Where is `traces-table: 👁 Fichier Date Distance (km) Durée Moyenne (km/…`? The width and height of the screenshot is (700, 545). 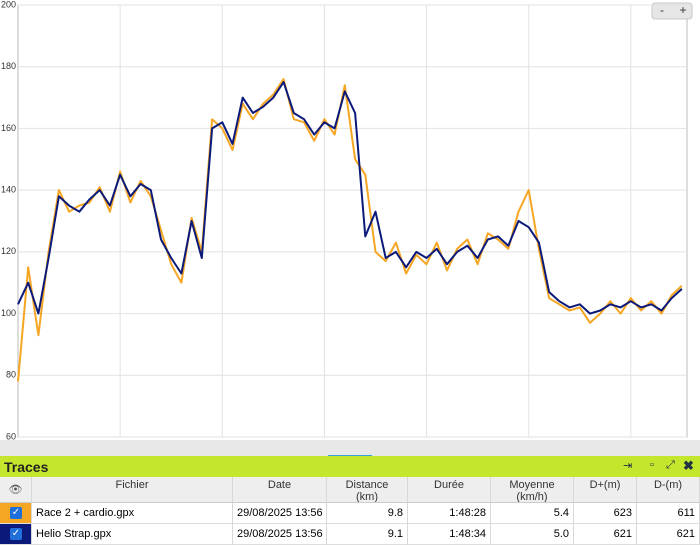
traces-table: 👁 Fichier Date Distance (km) Durée Moyenne (km/… is located at coordinates (350, 511).